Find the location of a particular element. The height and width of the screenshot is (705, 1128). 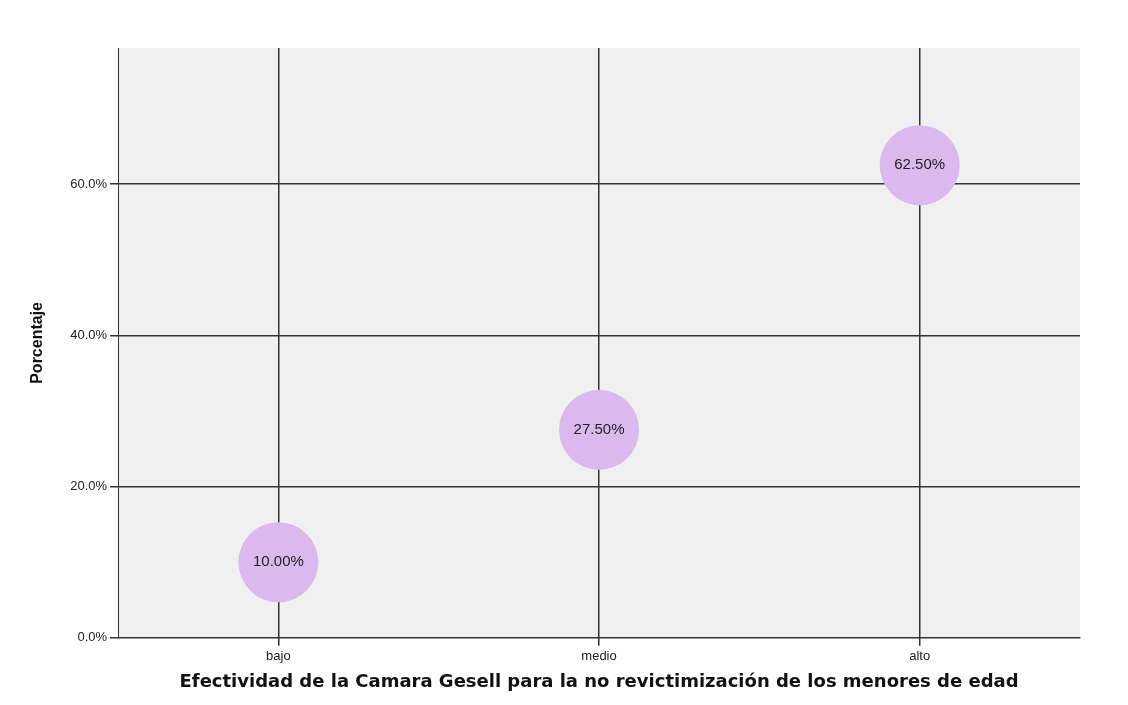

y-tick-label: 60.0% is located at coordinates (89, 183).